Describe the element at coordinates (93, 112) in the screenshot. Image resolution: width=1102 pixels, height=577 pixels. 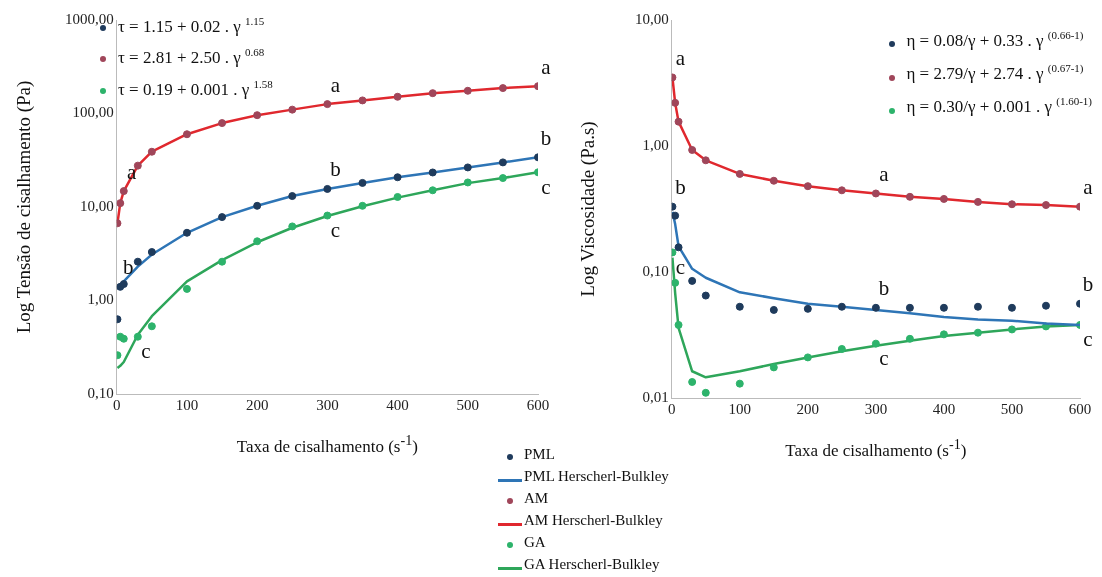
I see `y-tick-label: 100,00` at that location.